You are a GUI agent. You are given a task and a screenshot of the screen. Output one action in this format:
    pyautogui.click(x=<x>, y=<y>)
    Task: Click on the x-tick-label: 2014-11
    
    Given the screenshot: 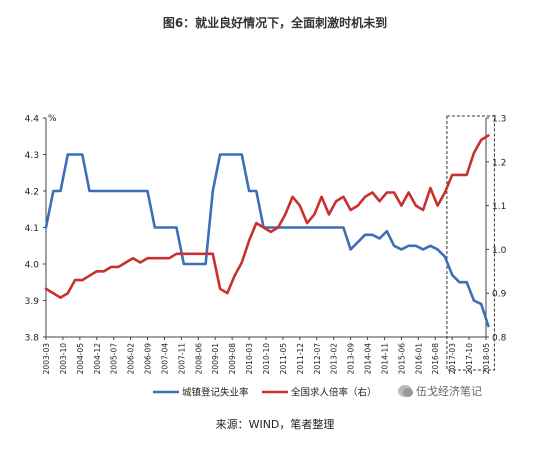 What is the action you would take?
    pyautogui.click(x=384, y=359)
    